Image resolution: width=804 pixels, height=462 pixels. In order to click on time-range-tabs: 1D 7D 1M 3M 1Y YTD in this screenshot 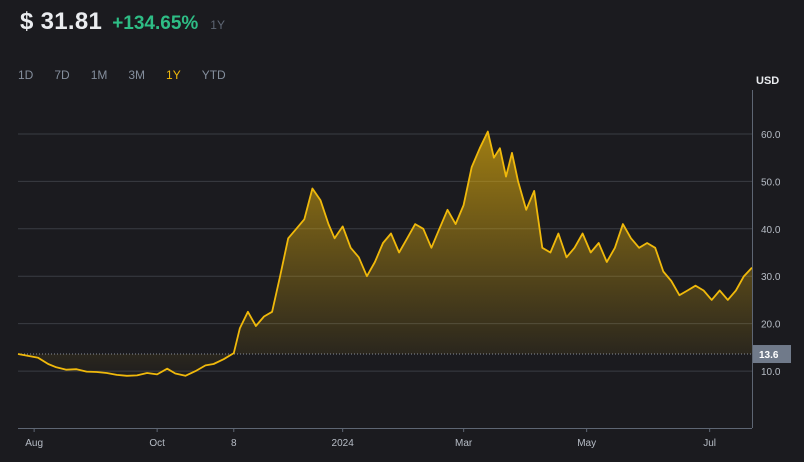, I will do `click(132, 75)`.